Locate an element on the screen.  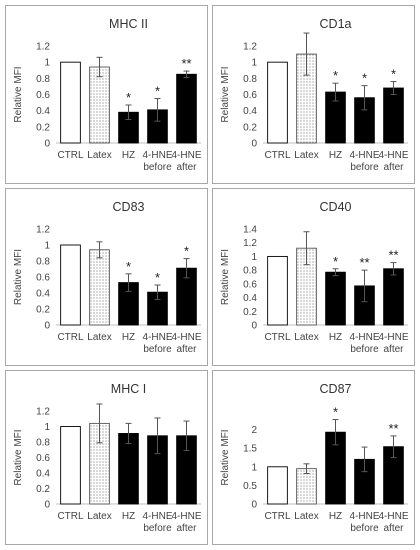
chart-title: CD1a is located at coordinates (336, 24).